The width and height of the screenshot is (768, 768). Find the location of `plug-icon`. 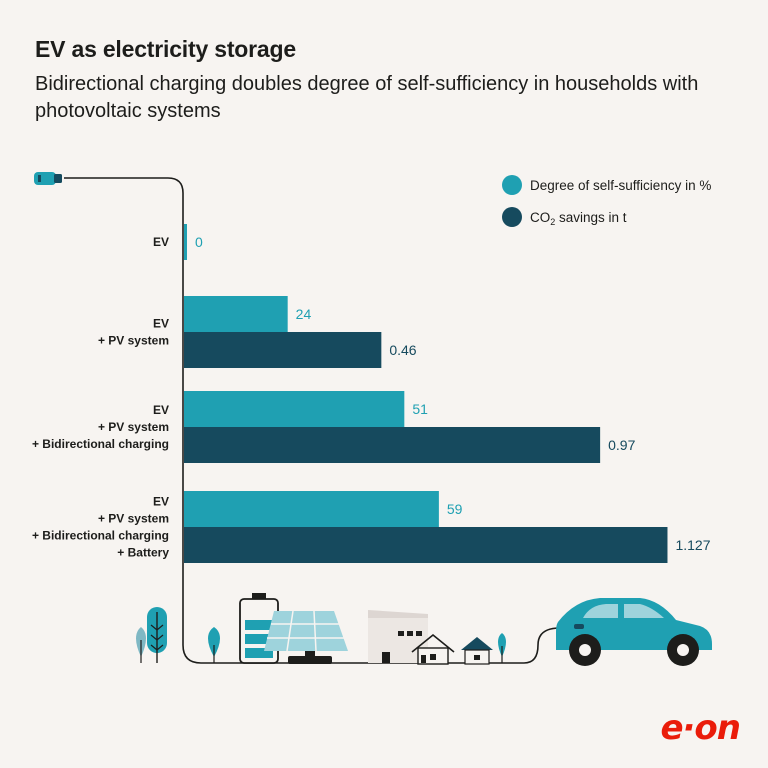

plug-icon is located at coordinates (48, 178).